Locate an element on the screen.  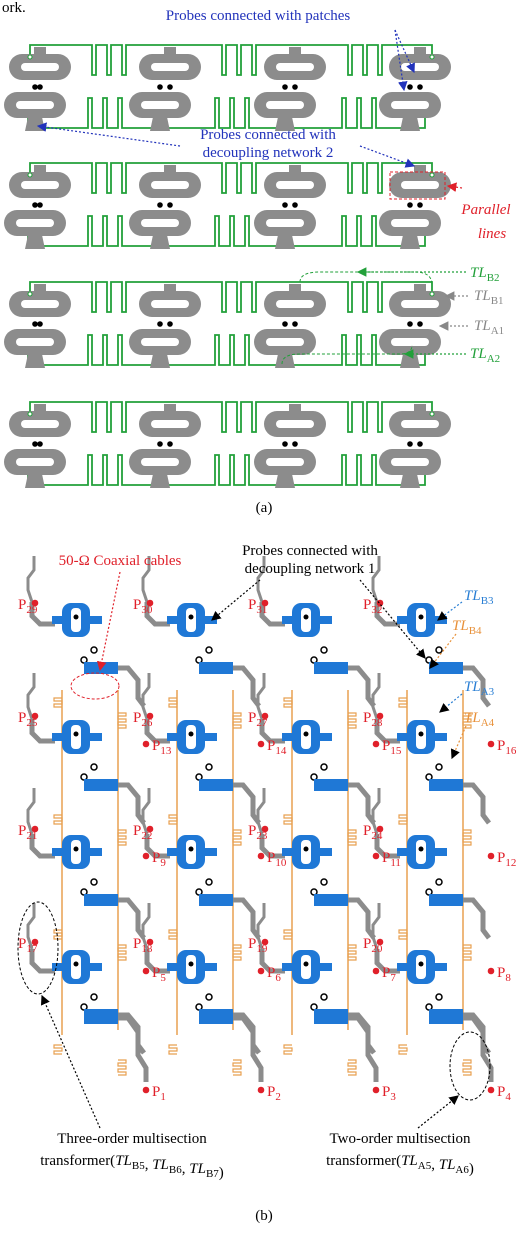
label-sub: 22 is located at coordinates (146, 836).